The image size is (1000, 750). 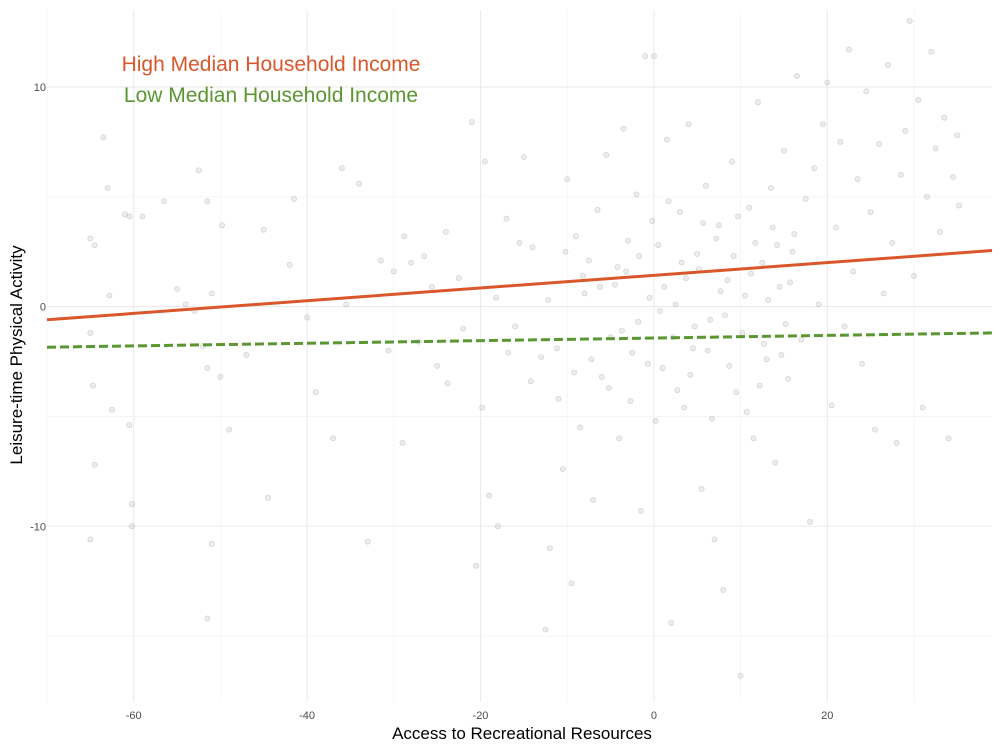 What do you see at coordinates (134, 716) in the screenshot?
I see `x-tick-label: -60` at bounding box center [134, 716].